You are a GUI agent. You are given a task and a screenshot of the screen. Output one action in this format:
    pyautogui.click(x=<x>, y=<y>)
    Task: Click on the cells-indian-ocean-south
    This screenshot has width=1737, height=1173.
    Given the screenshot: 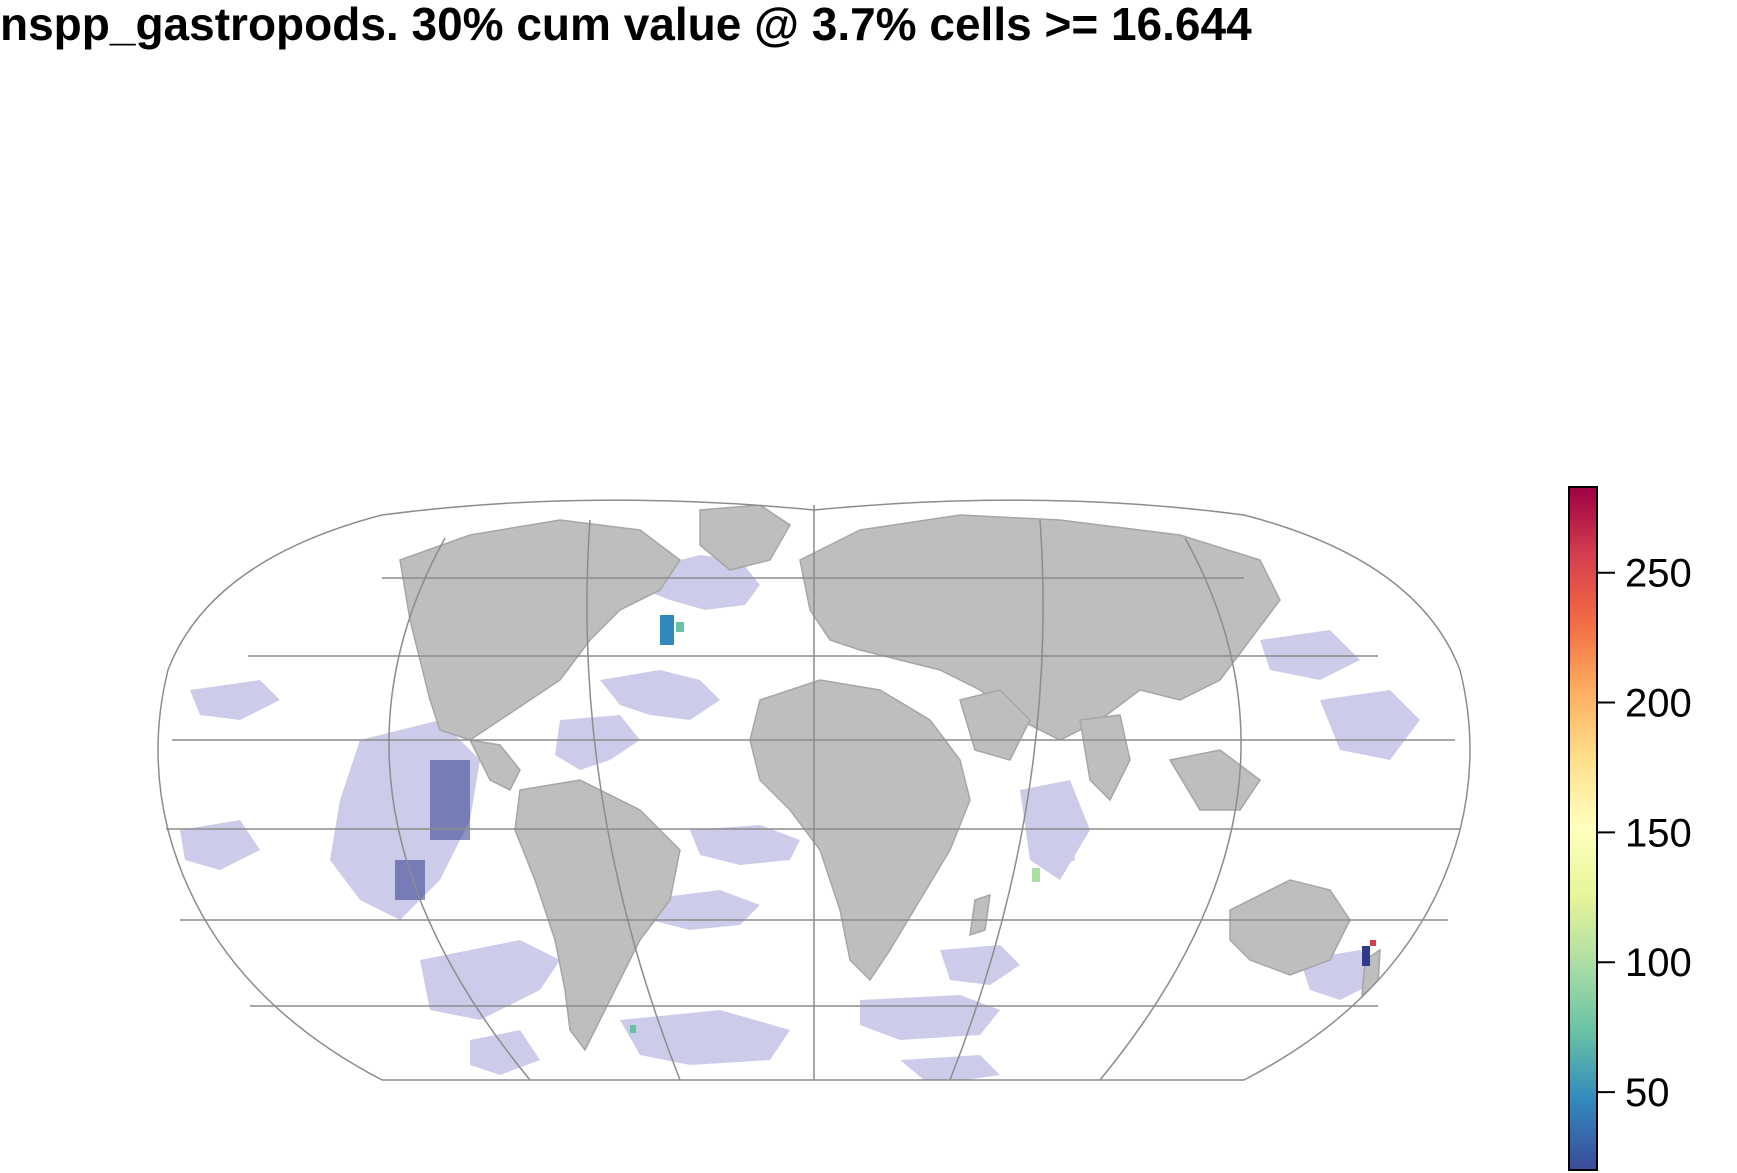 What is the action you would take?
    pyautogui.click(x=980, y=965)
    